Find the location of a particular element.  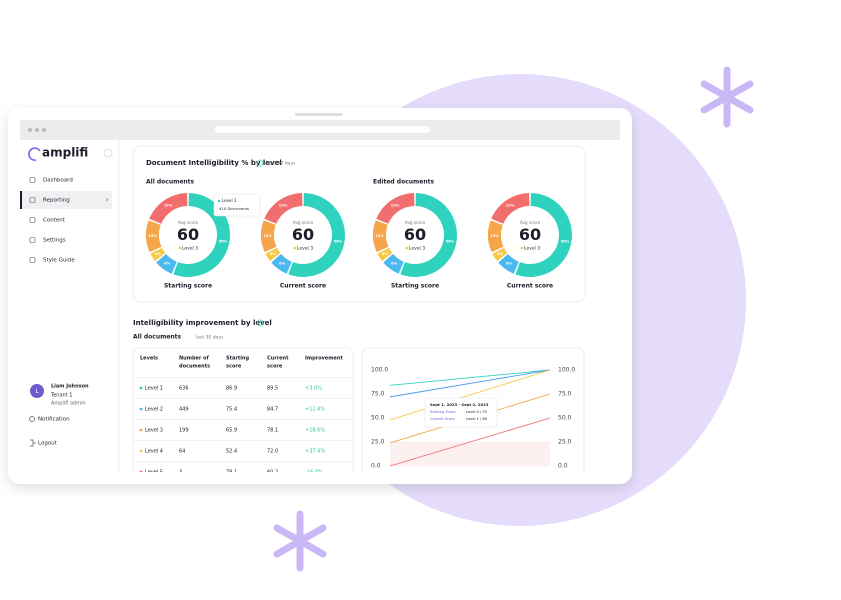

table-header: Number of is located at coordinates (194, 359).